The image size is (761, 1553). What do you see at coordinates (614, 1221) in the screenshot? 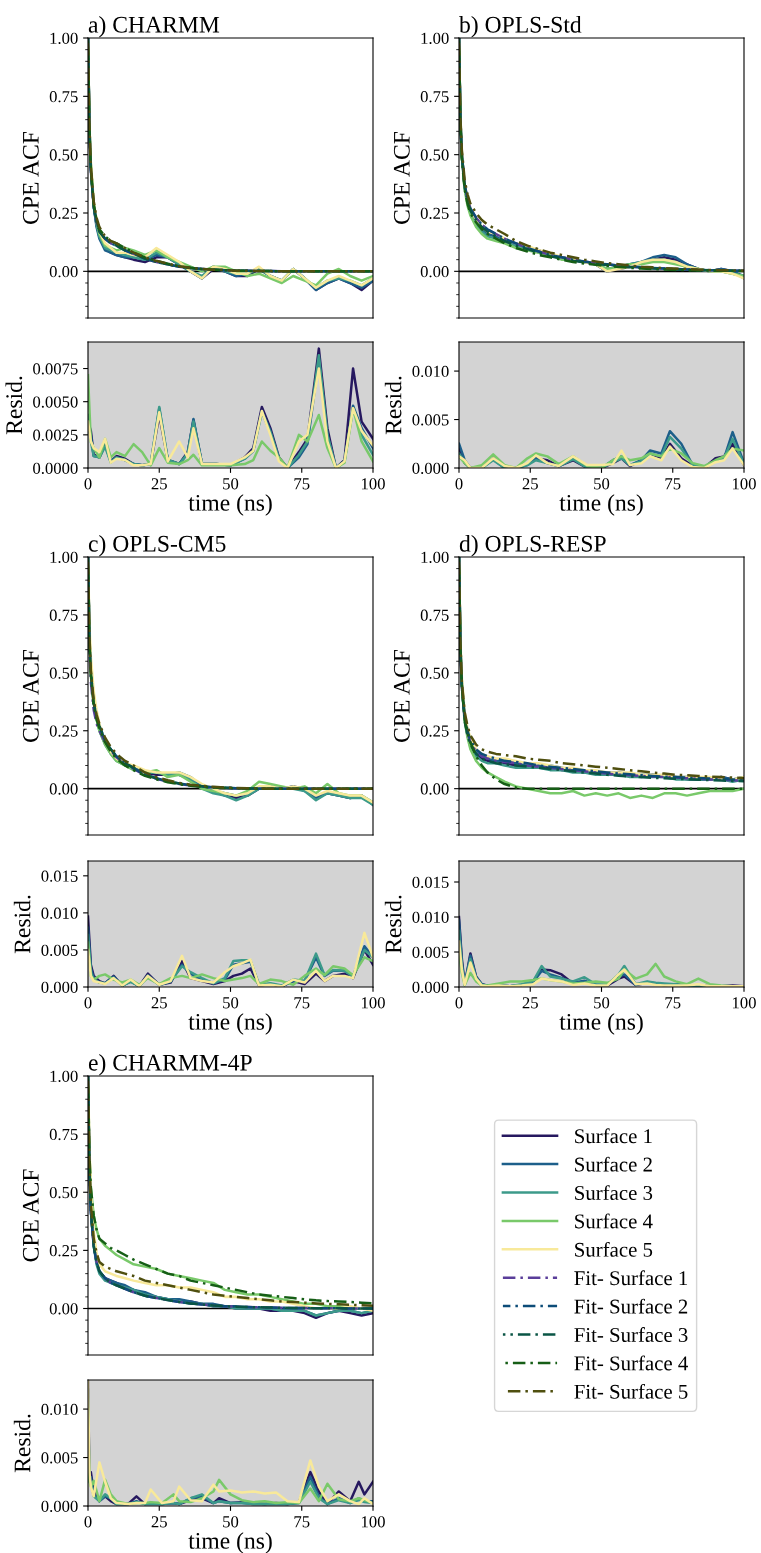
I see `legend-label: Surface 4` at bounding box center [614, 1221].